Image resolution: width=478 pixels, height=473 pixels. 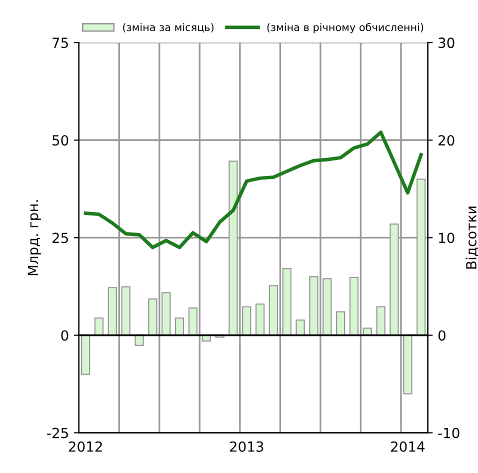 What do you see at coordinates (408, 446) in the screenshot?
I see `x-tick-label: 2014` at bounding box center [408, 446].